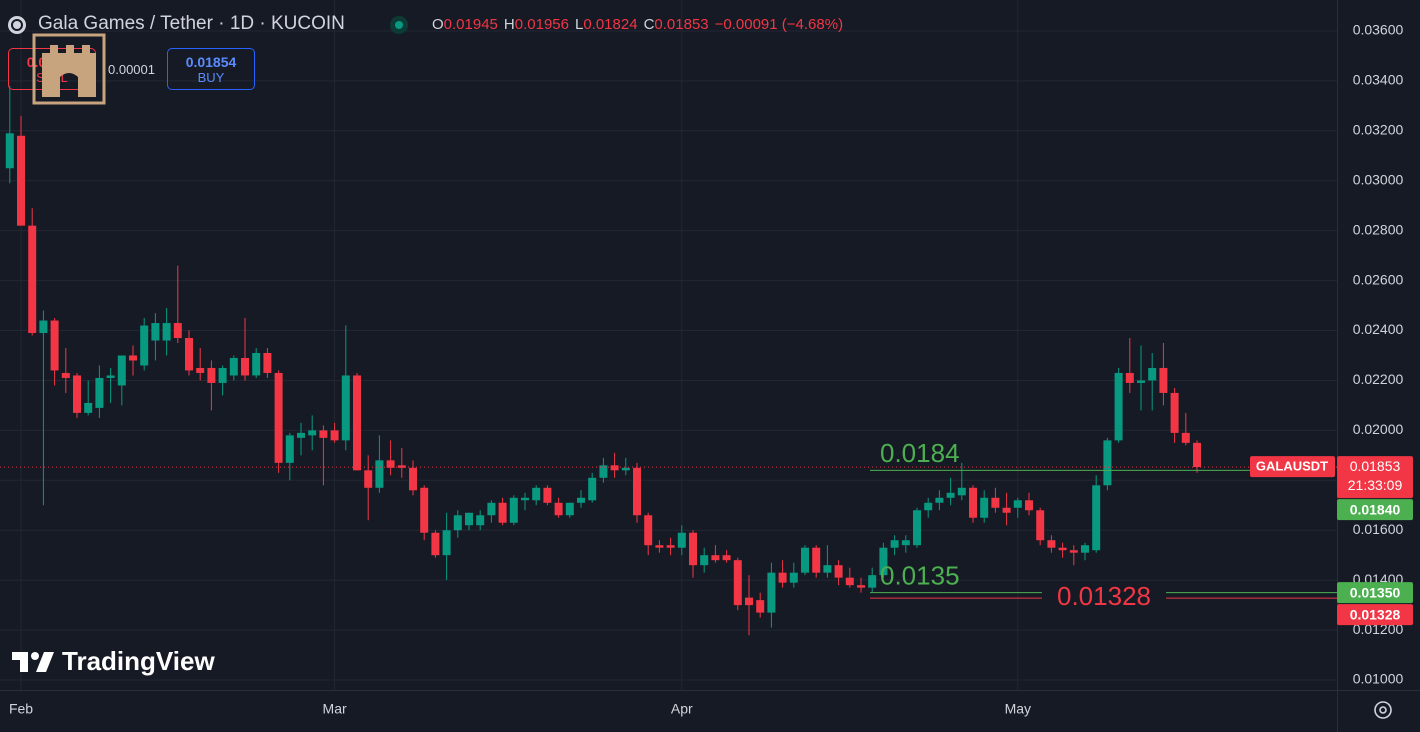  What do you see at coordinates (1378, 679) in the screenshot?
I see `y-tick-label: 0.01000` at bounding box center [1378, 679].